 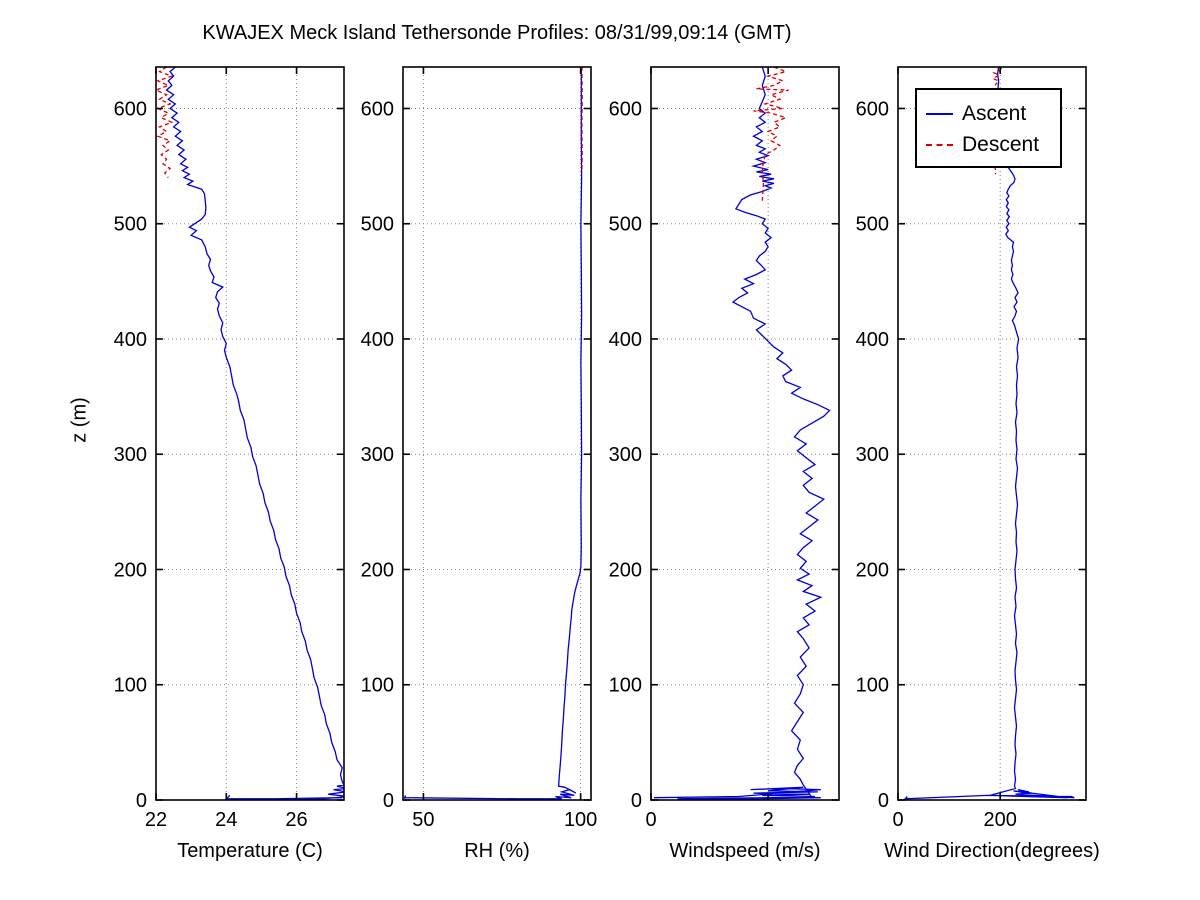 What do you see at coordinates (1001, 144) in the screenshot?
I see `legend-label-descent: Descent` at bounding box center [1001, 144].